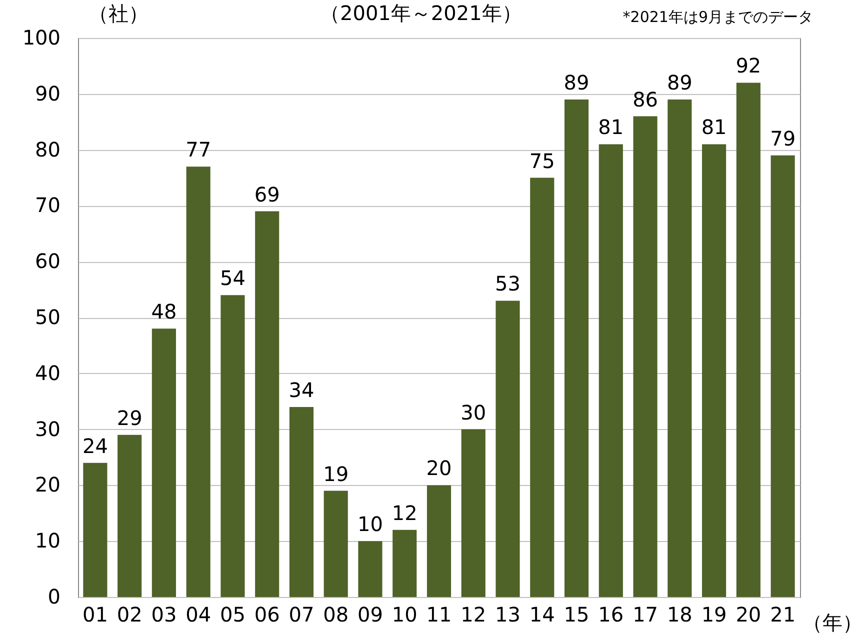  I want to click on x-tick-label: 18, so click(679, 614).